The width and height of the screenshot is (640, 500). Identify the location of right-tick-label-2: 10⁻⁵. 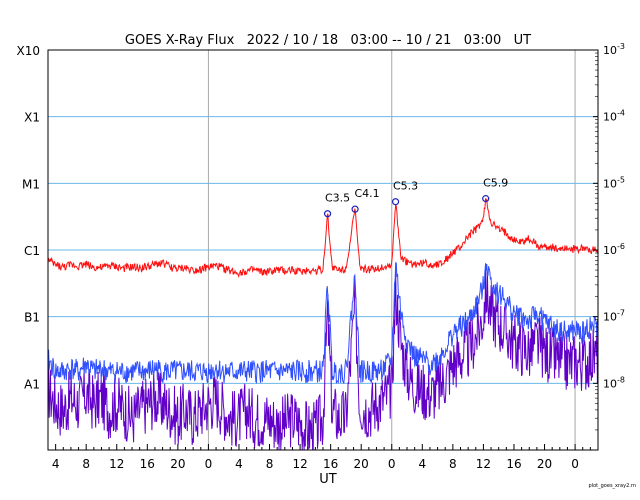
(614, 182).